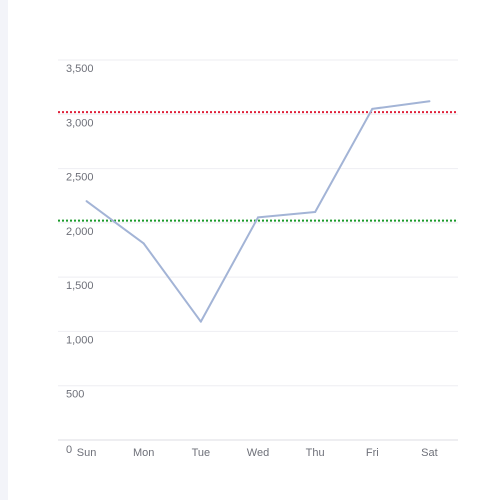  What do you see at coordinates (80, 286) in the screenshot?
I see `y-tick-label: 1,500` at bounding box center [80, 286].